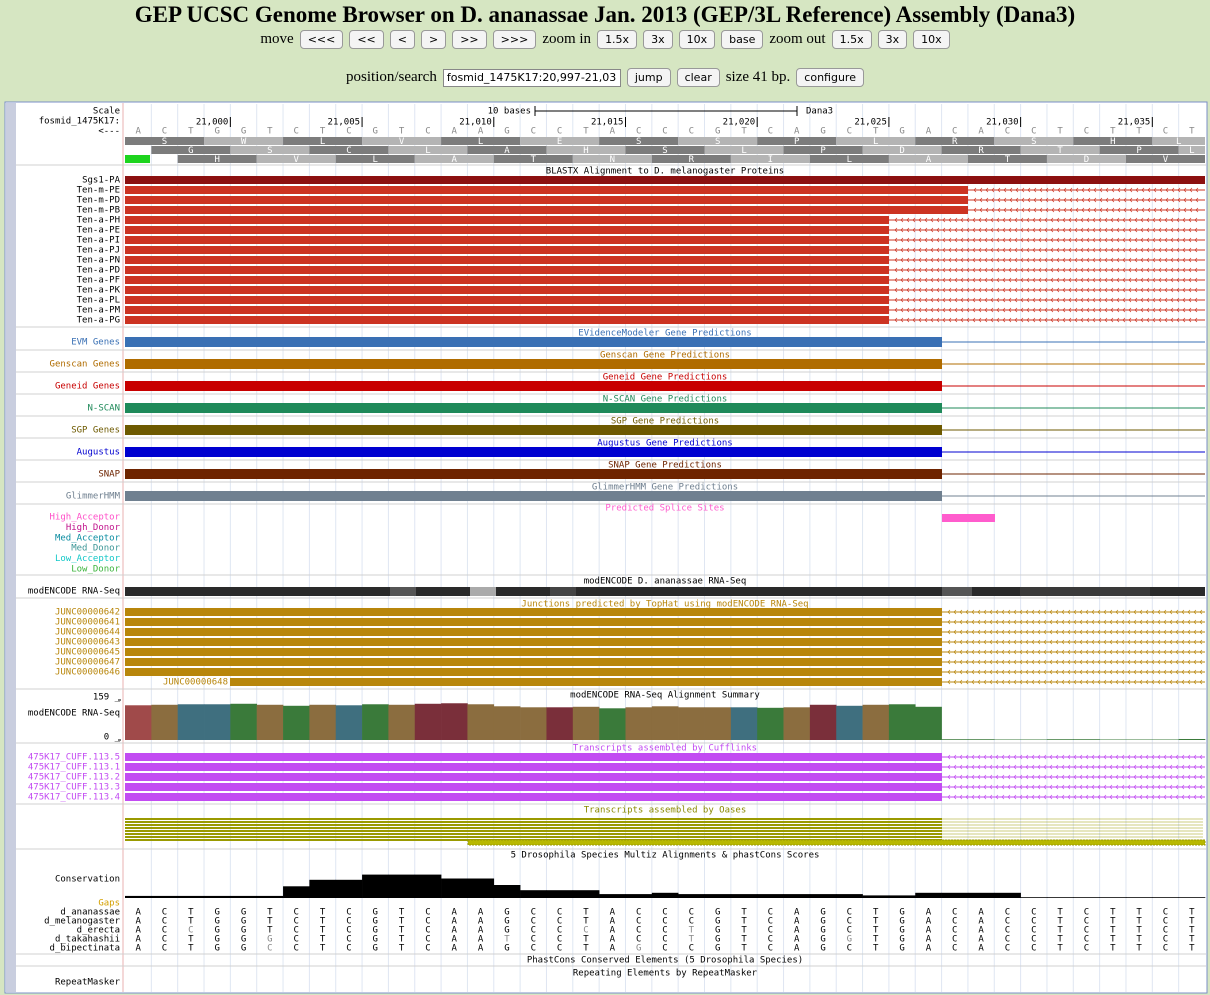 This screenshot has width=1210, height=995. What do you see at coordinates (514, 39) in the screenshot?
I see `nav-button: >>>` at bounding box center [514, 39].